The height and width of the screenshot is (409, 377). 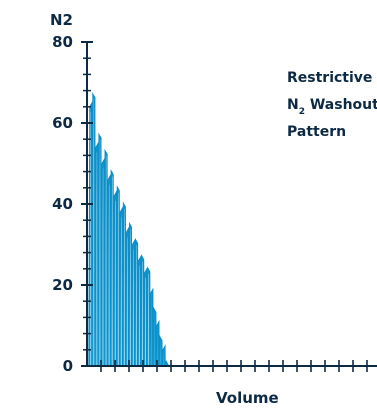 What do you see at coordinates (341, 105) in the screenshot?
I see `annotation-washout: Washout` at bounding box center [341, 105].